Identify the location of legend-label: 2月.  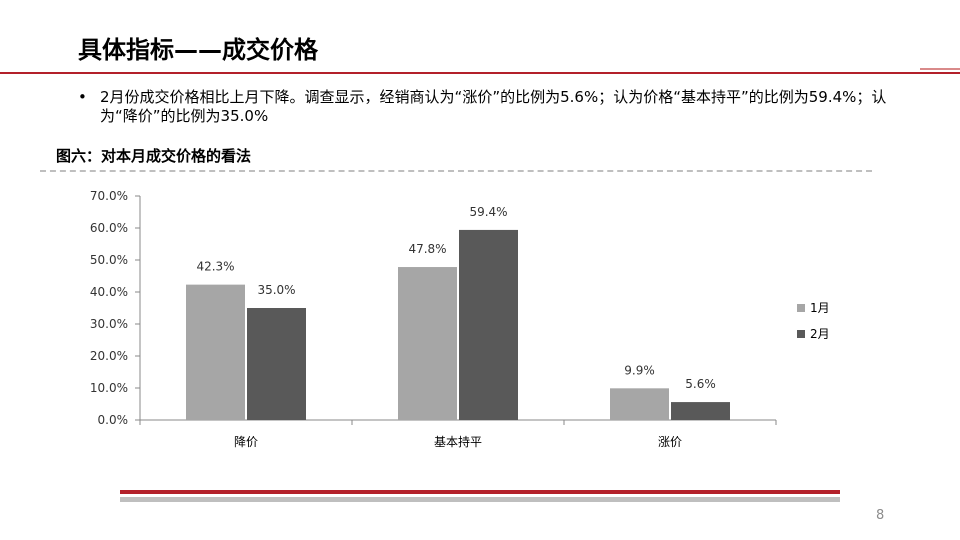
(820, 334).